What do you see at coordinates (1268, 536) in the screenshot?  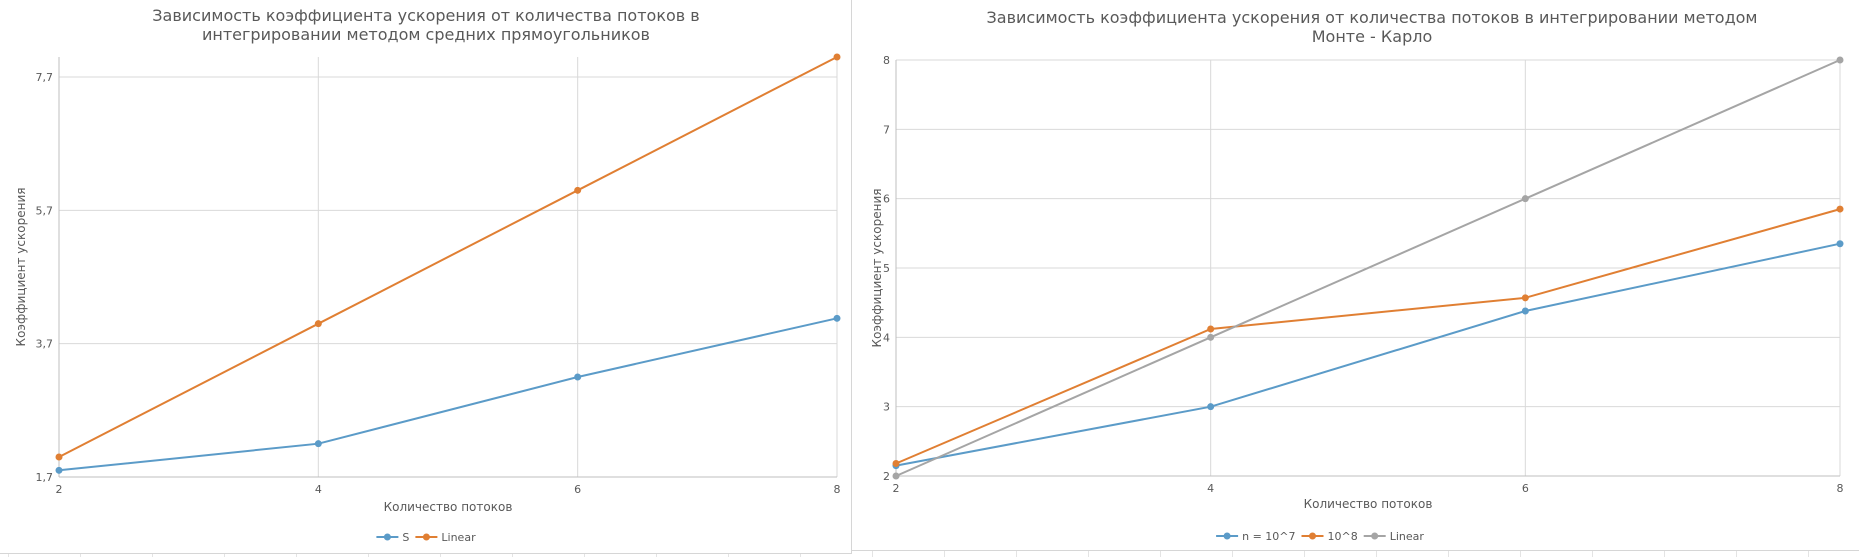 I see `monte-carlo-chart-legend-label: n = 10^7` at bounding box center [1268, 536].